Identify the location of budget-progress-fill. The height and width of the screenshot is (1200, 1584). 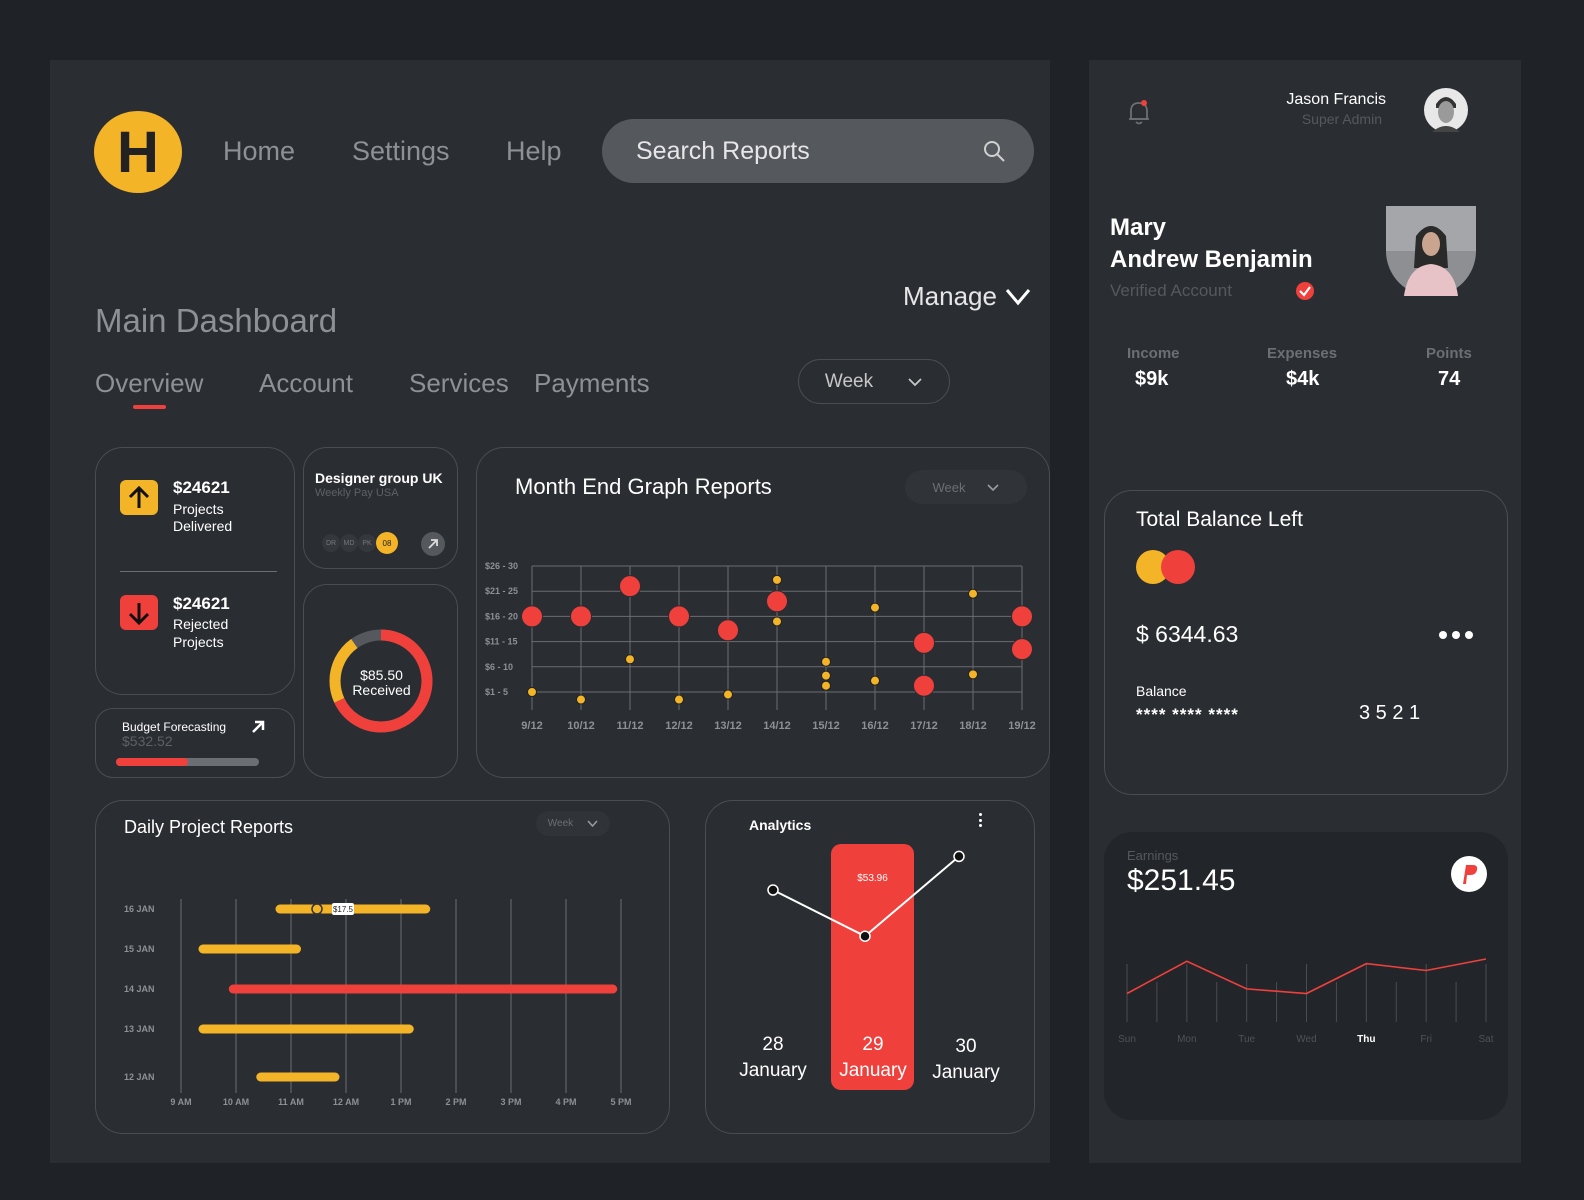
(152, 762).